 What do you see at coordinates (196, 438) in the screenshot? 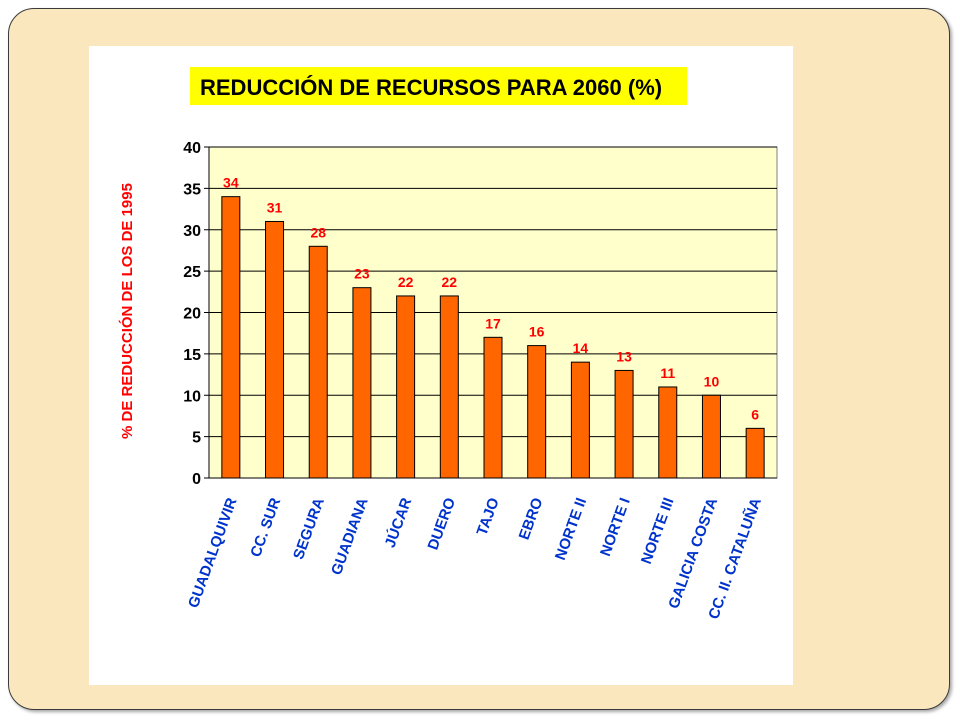
I see `y-tick-label: 5` at bounding box center [196, 438].